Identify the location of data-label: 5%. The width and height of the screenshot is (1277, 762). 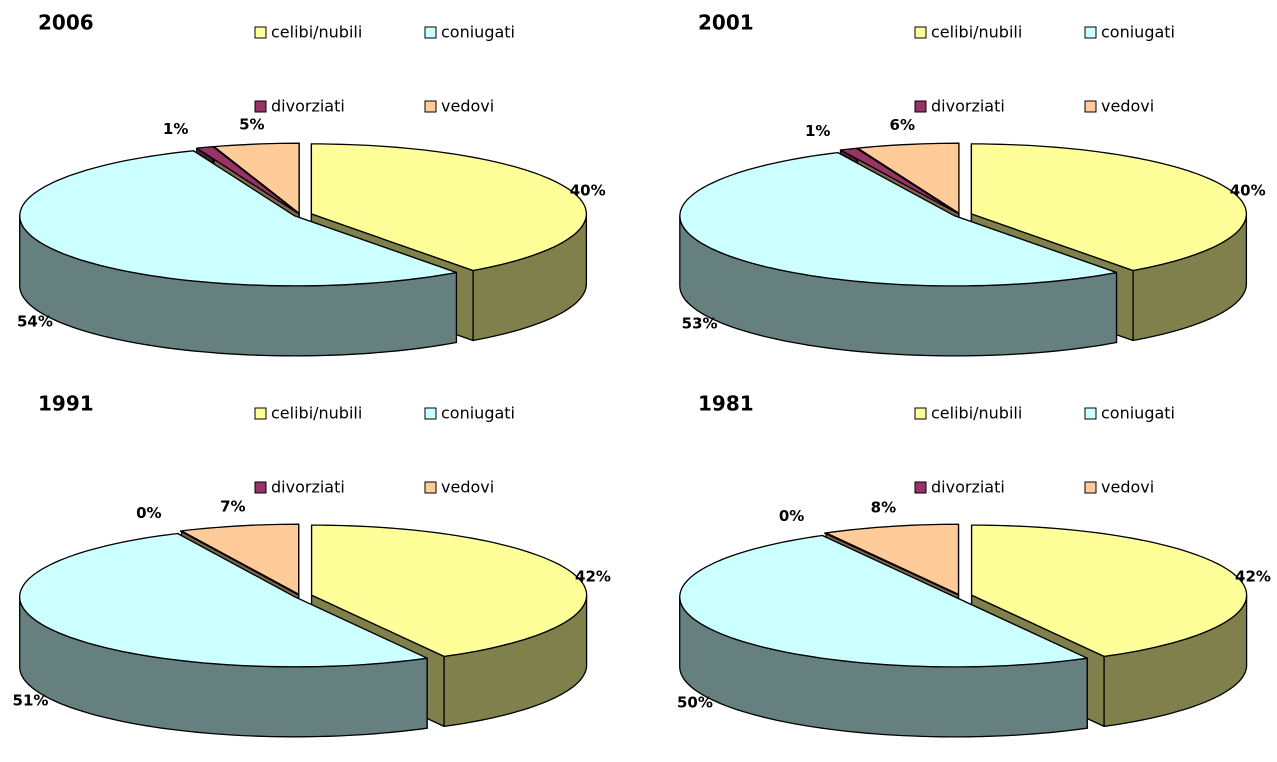
(251, 125).